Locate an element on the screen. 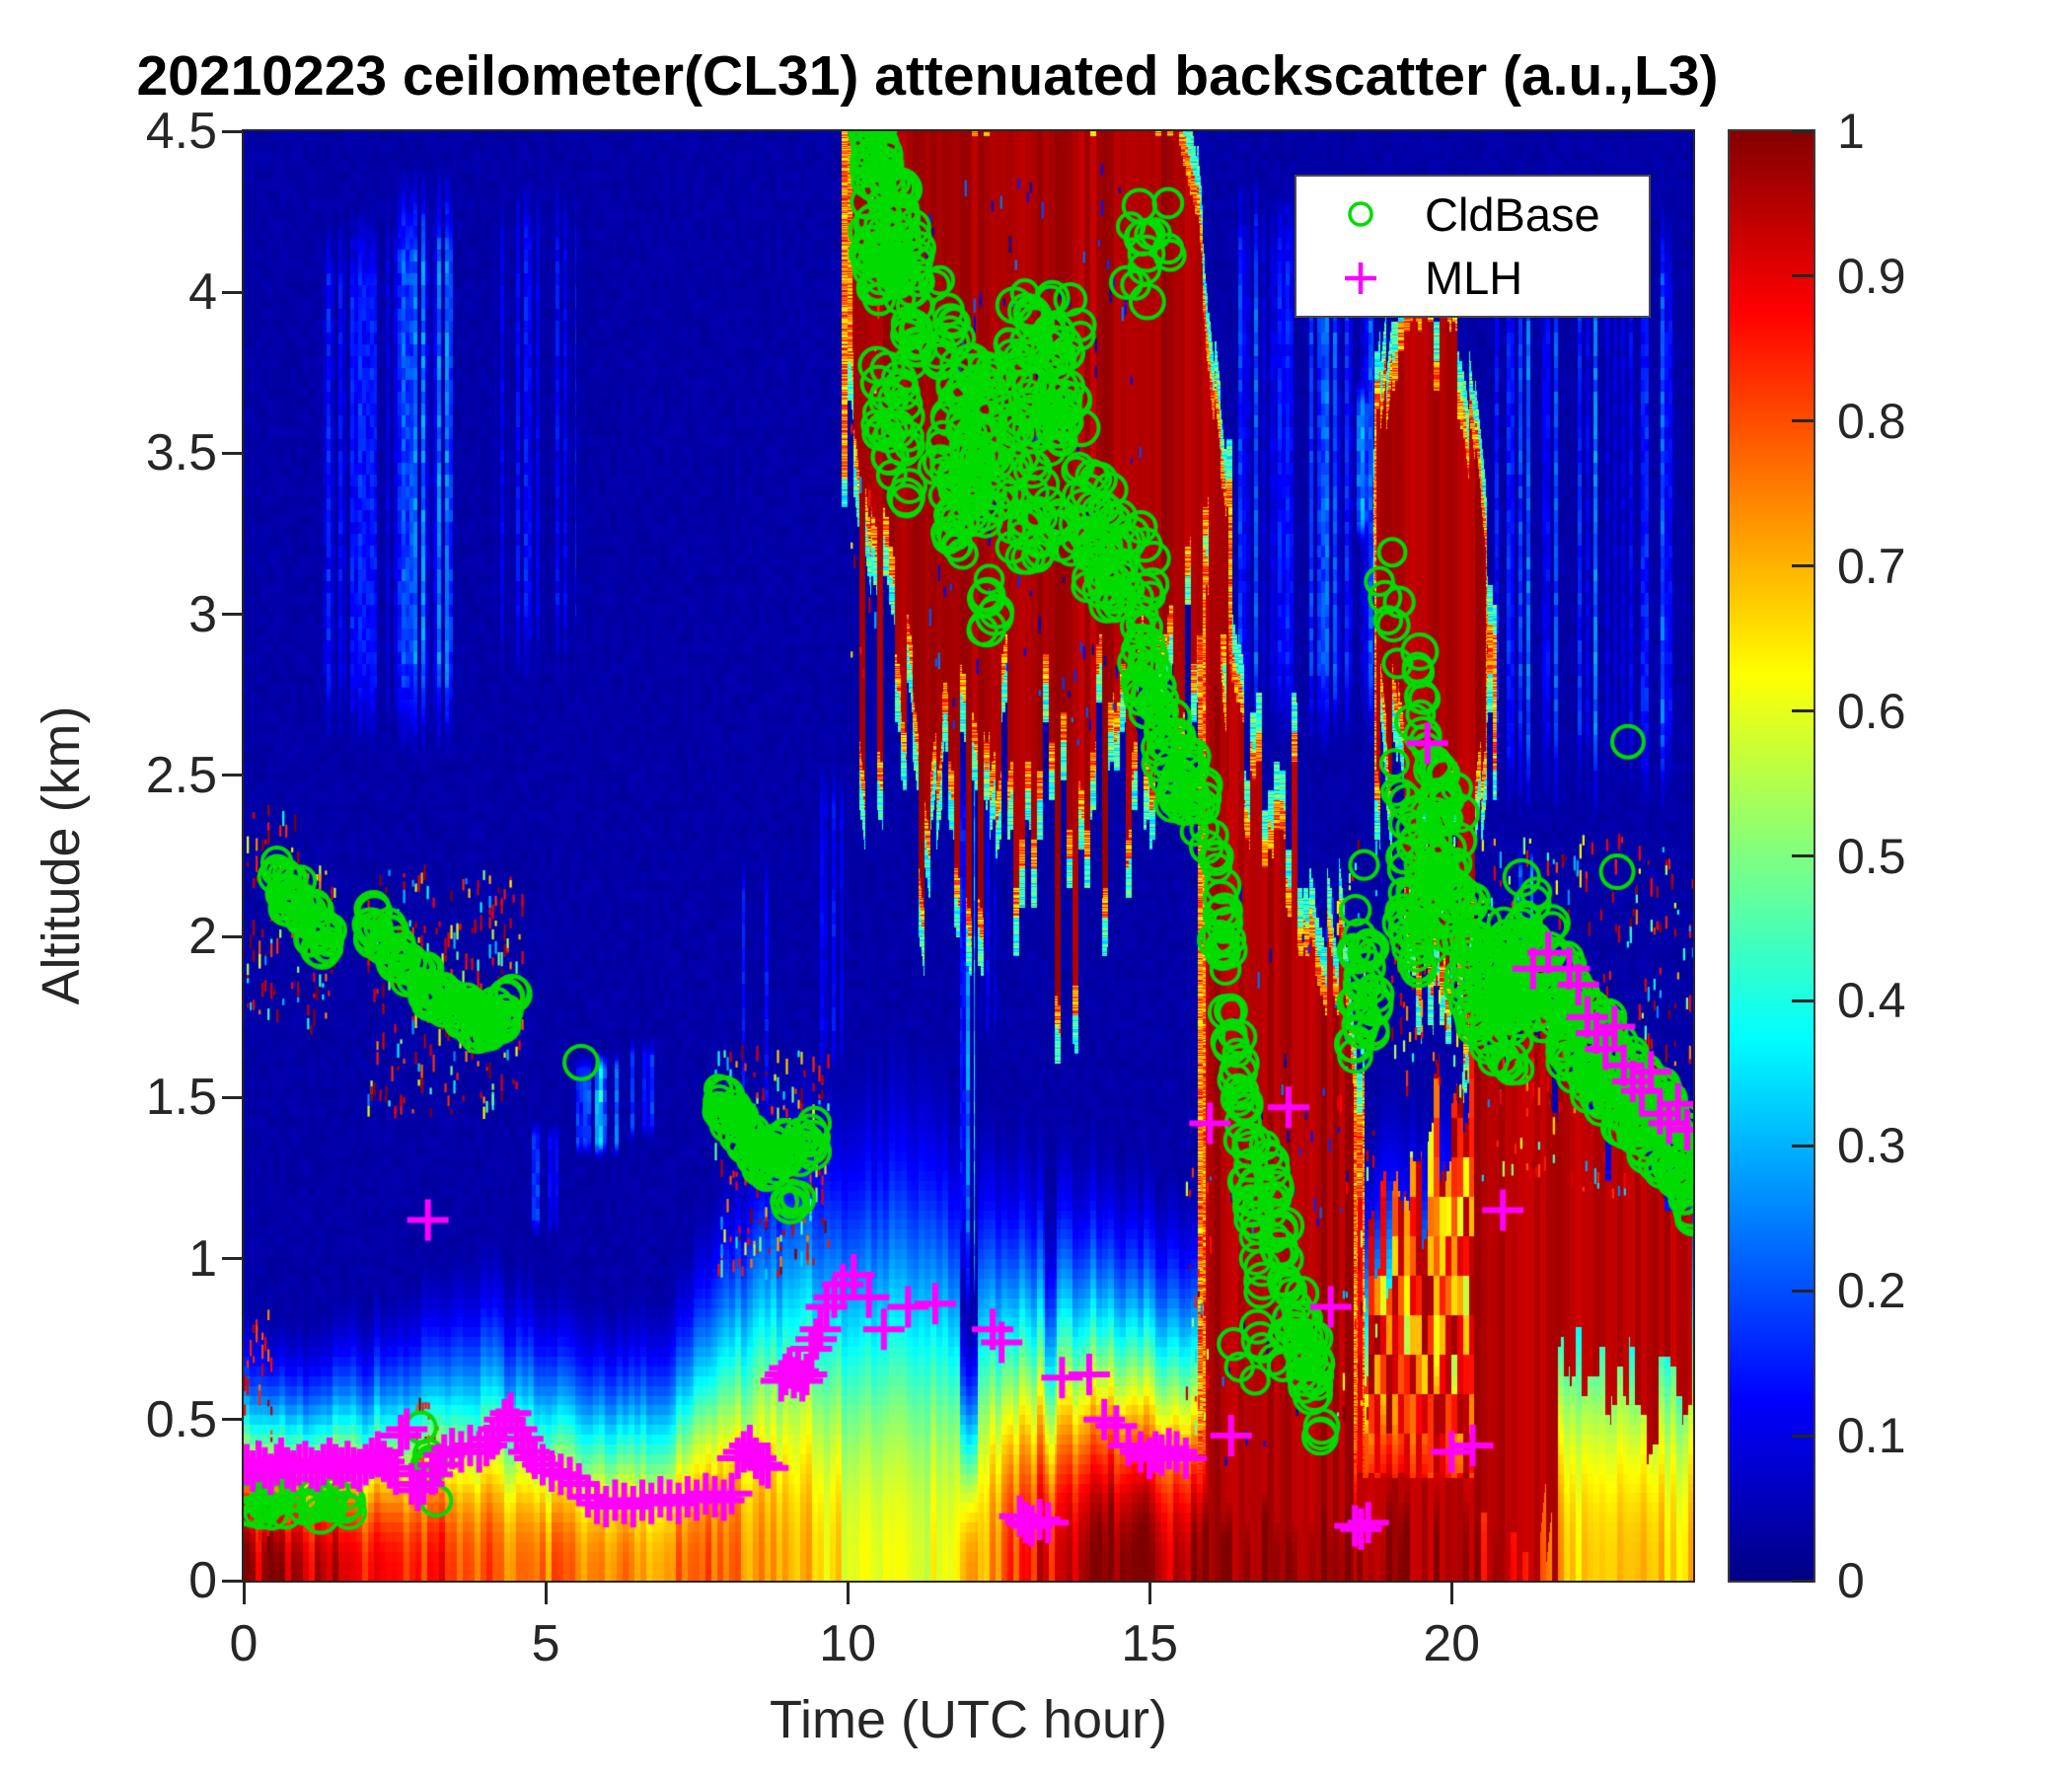 This screenshot has width=2072, height=1776. legend-item-cldbase: CldBase is located at coordinates (1473, 215).